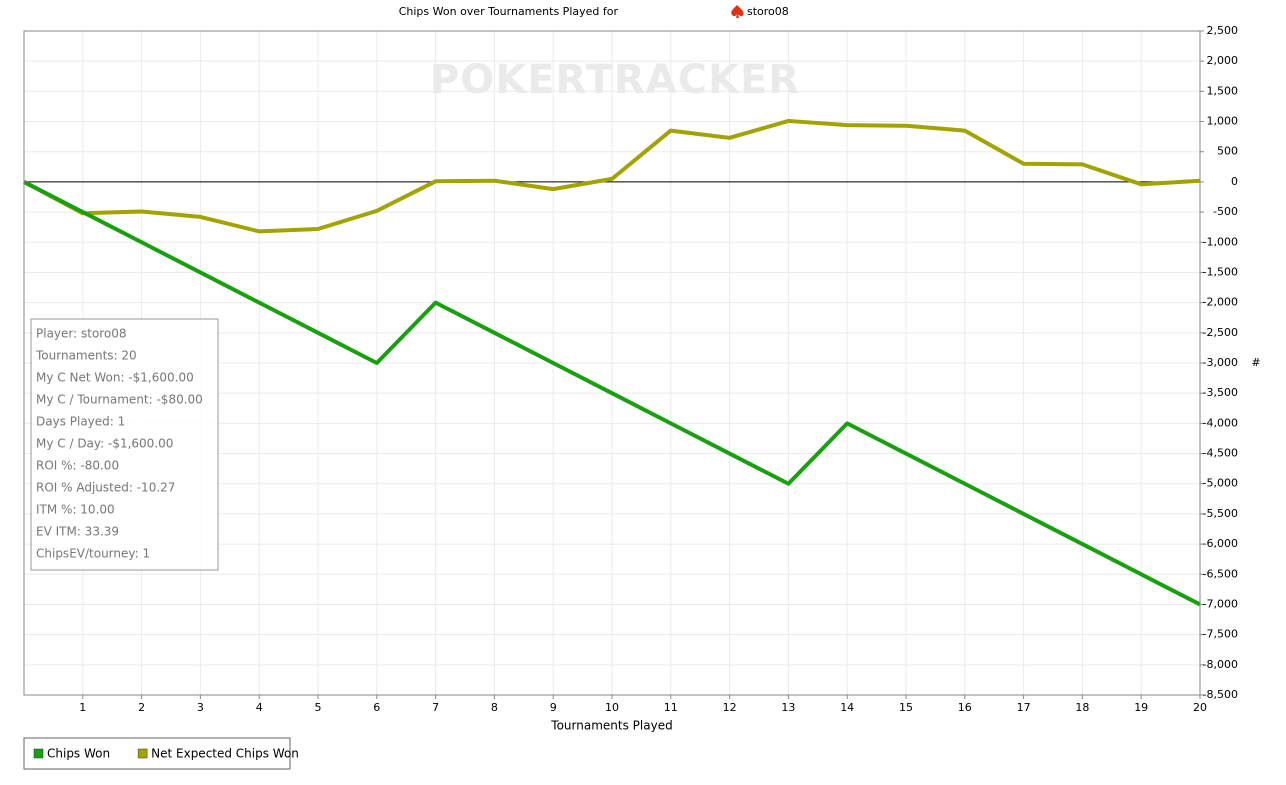  What do you see at coordinates (77, 532) in the screenshot?
I see `stat-line: EV ITM: 33.39` at bounding box center [77, 532].